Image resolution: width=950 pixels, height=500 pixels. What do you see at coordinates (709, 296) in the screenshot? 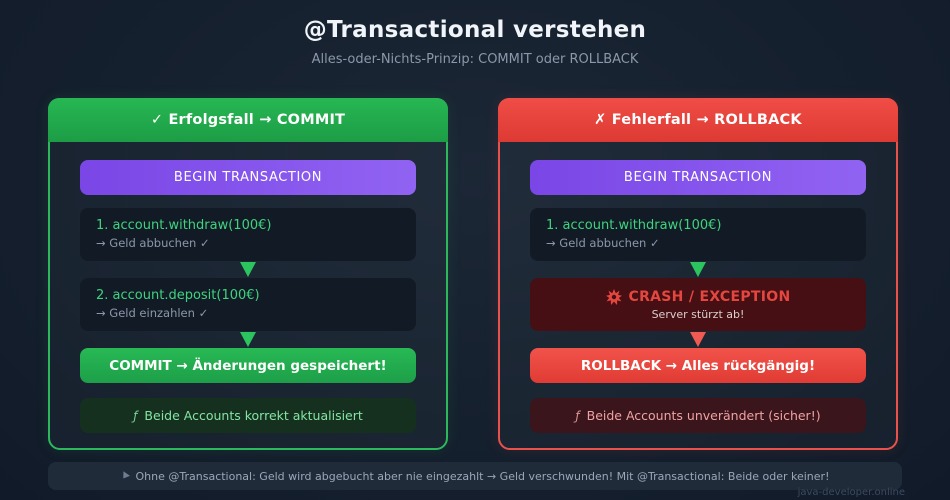
I see `crash-title-text: CRASH / EXCEPTION` at bounding box center [709, 296].